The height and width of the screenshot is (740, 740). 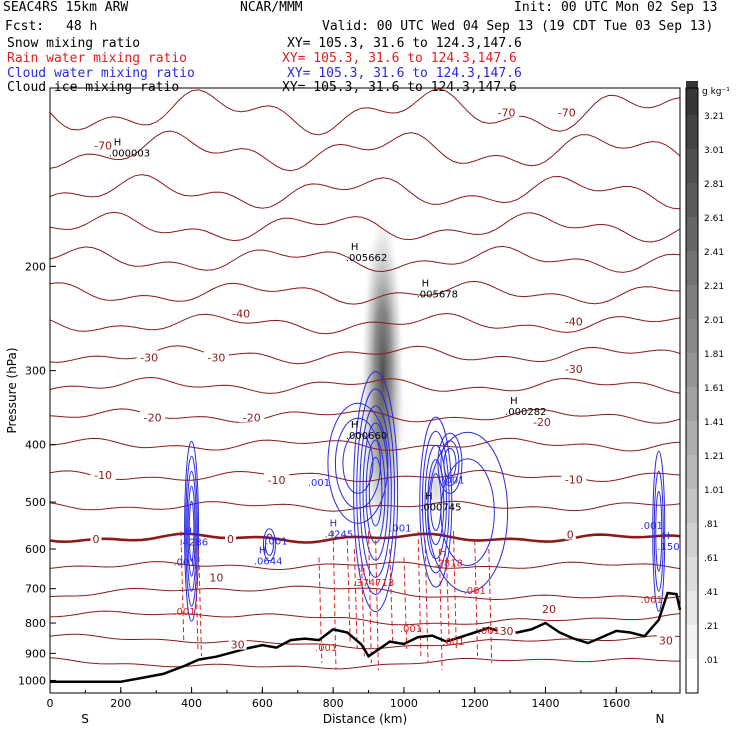 What do you see at coordinates (366, 258) in the screenshot?
I see `max-value: .005662` at bounding box center [366, 258].